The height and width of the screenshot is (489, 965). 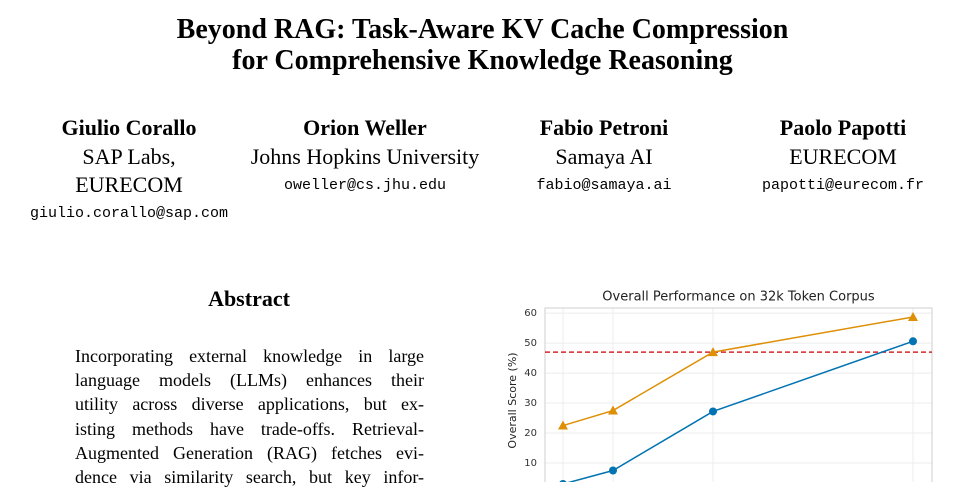 What do you see at coordinates (604, 127) in the screenshot?
I see `author-name: Fabio Petroni` at bounding box center [604, 127].